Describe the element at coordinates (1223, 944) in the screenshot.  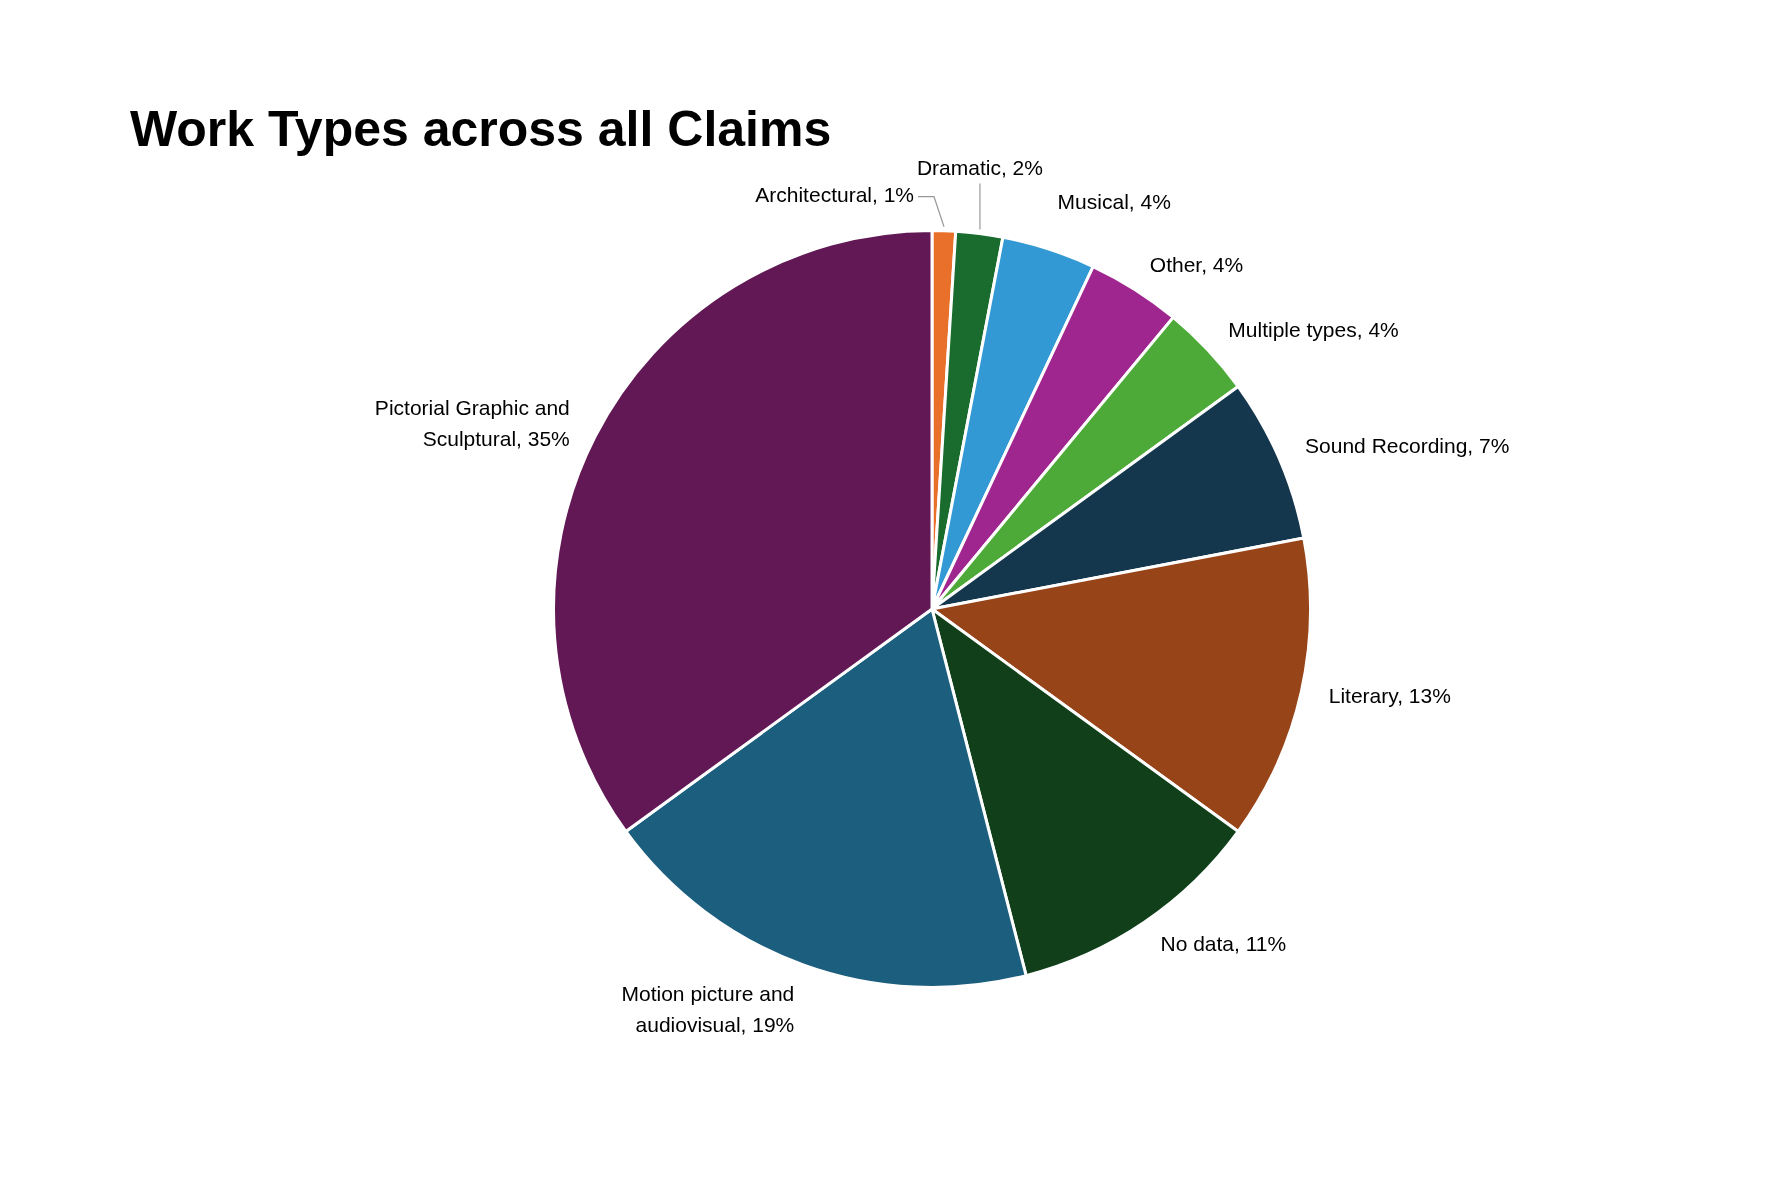
I see `slice-label: No data, 11%` at that location.